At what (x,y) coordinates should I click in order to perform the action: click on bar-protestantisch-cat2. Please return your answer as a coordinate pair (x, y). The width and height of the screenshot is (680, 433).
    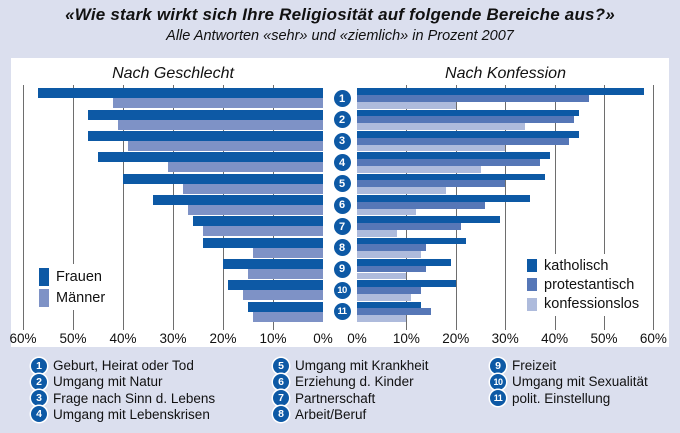
    Looking at the image, I should click on (466, 120).